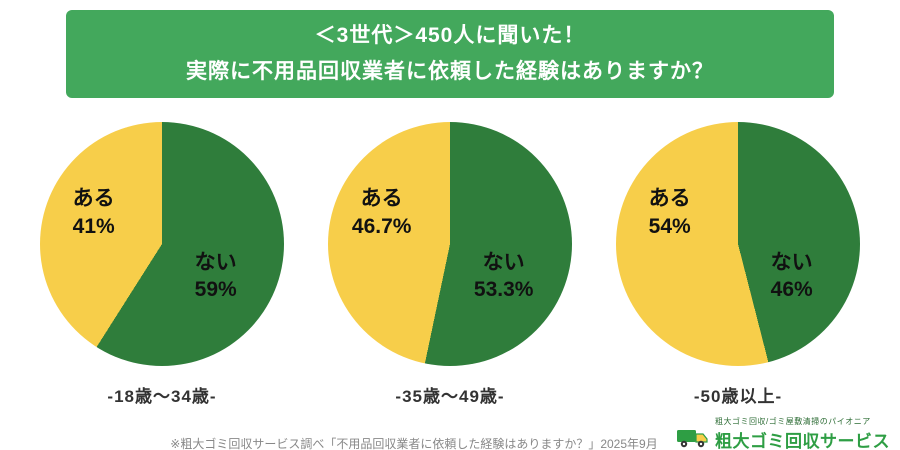 This screenshot has width=900, height=450. Describe the element at coordinates (450, 244) in the screenshot. I see `pie-chart-35-49: ある 46.7% ない 53.3%` at that location.